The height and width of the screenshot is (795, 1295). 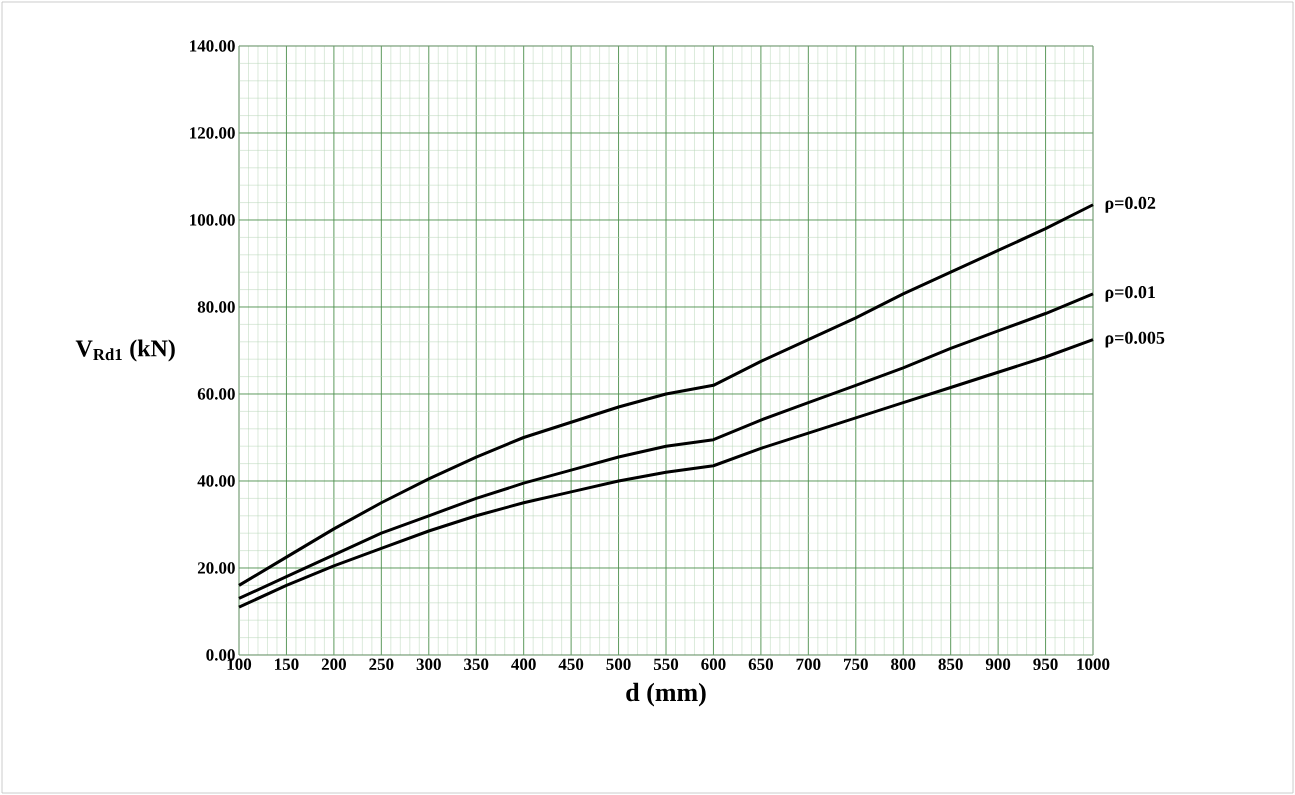 I want to click on x-tick-label: 550, so click(x=666, y=664).